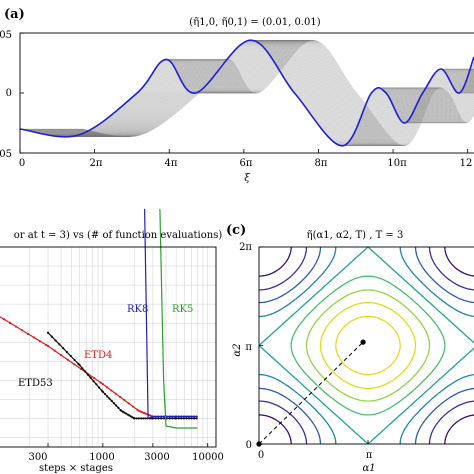 Image resolution: width=474 pixels, height=474 pixels. Describe the element at coordinates (171, 314) in the screenshot. I see `series-line-rk8` at that location.